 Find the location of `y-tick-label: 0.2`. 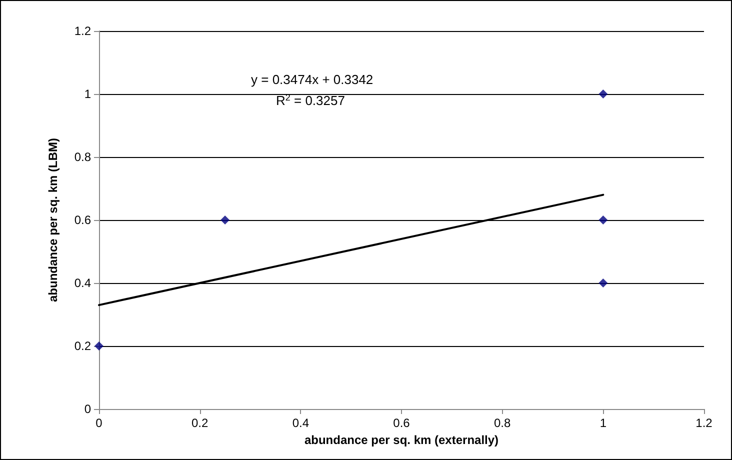

y-tick-label: 0.2 is located at coordinates (83, 346).